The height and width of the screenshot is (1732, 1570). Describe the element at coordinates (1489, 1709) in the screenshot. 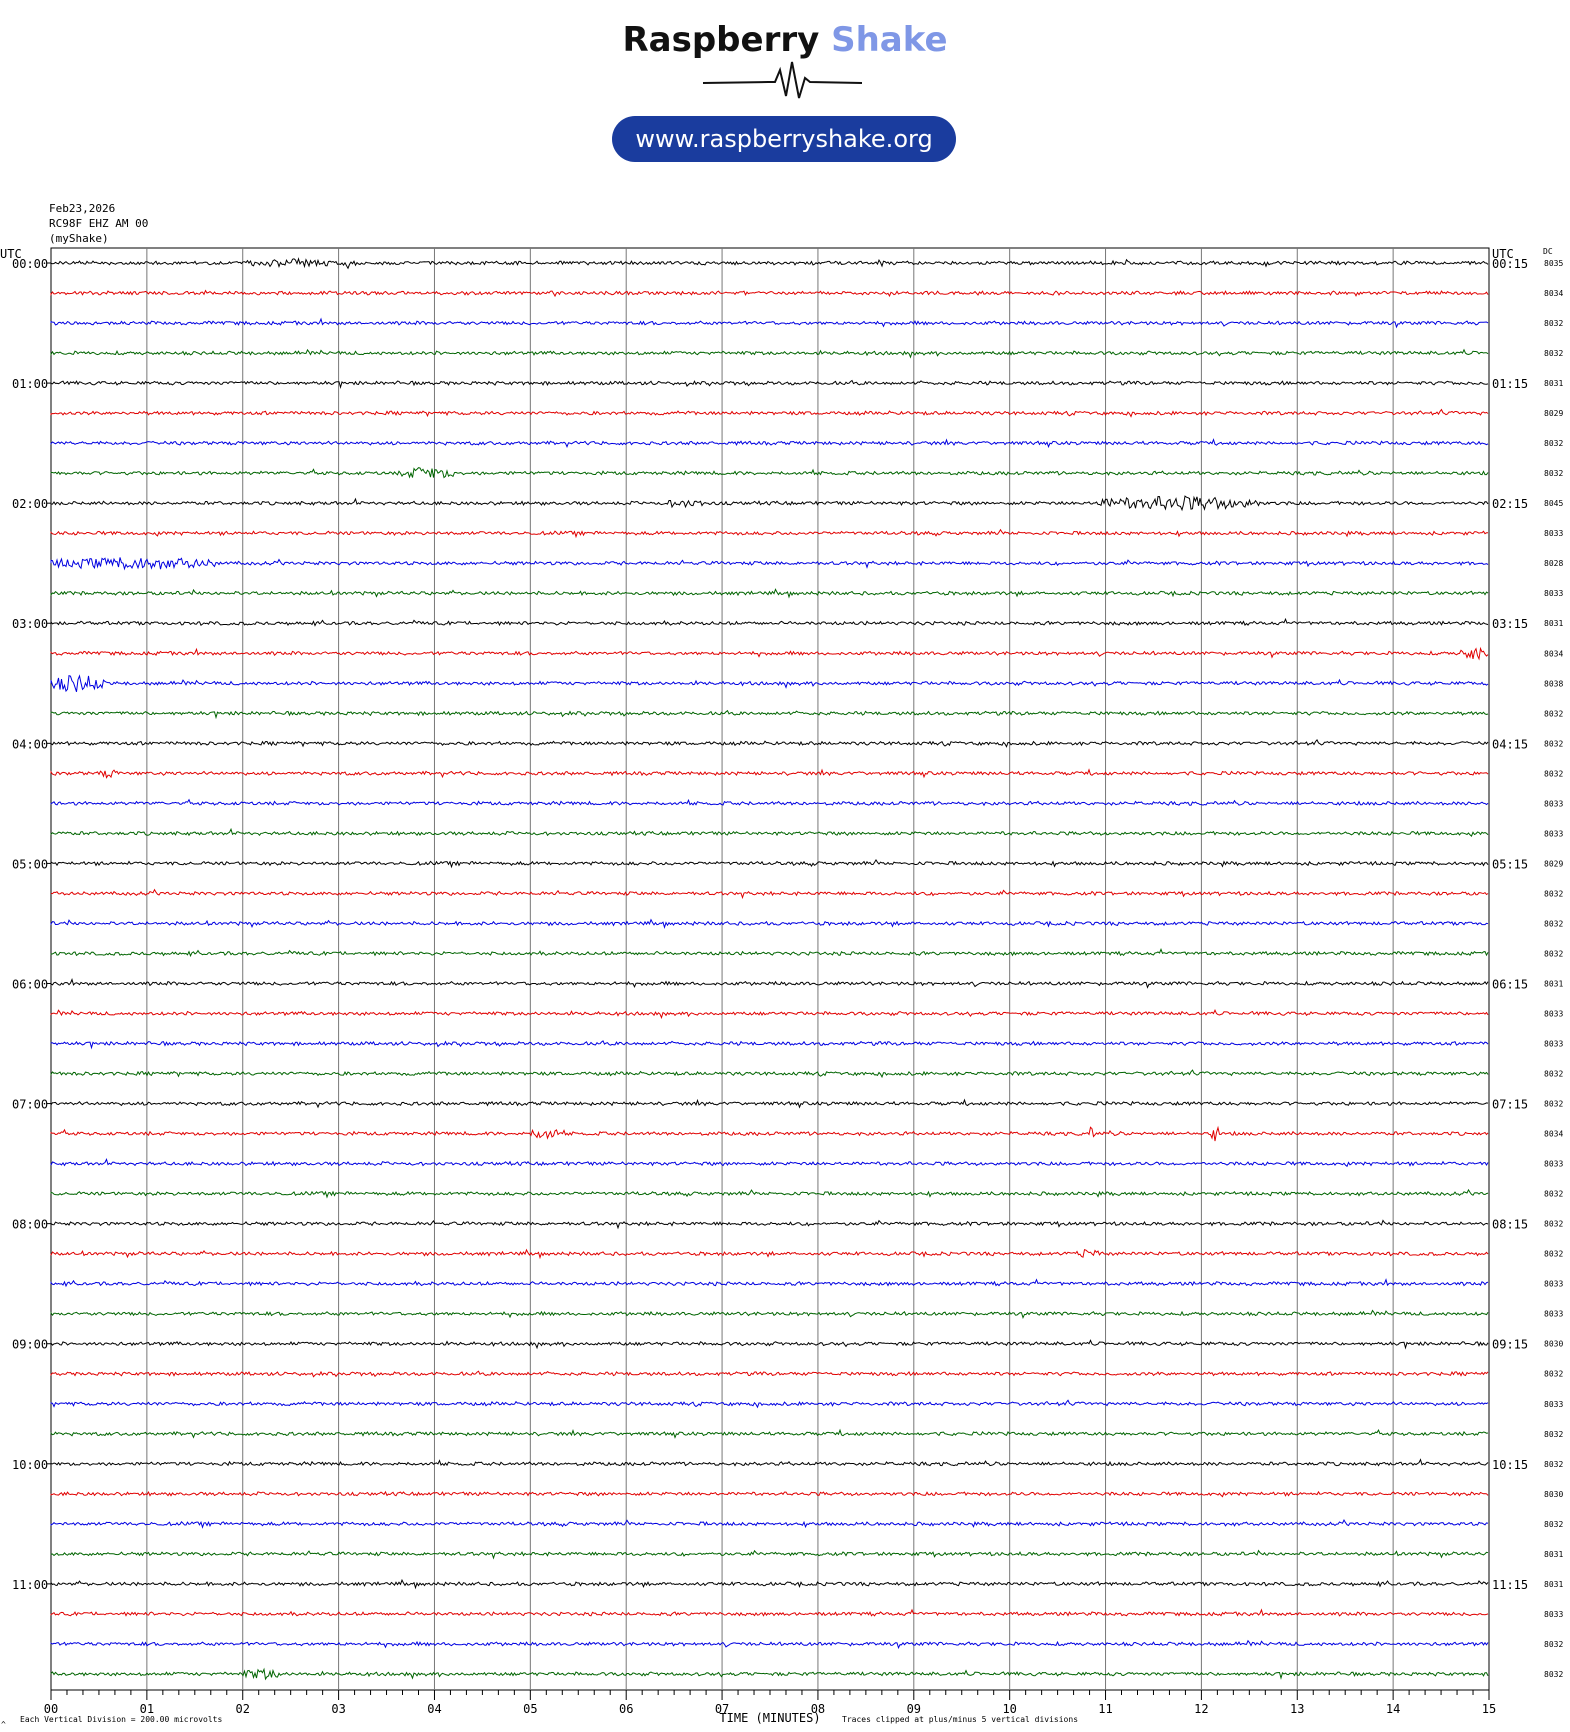

I see `x-tick-label: 15` at that location.